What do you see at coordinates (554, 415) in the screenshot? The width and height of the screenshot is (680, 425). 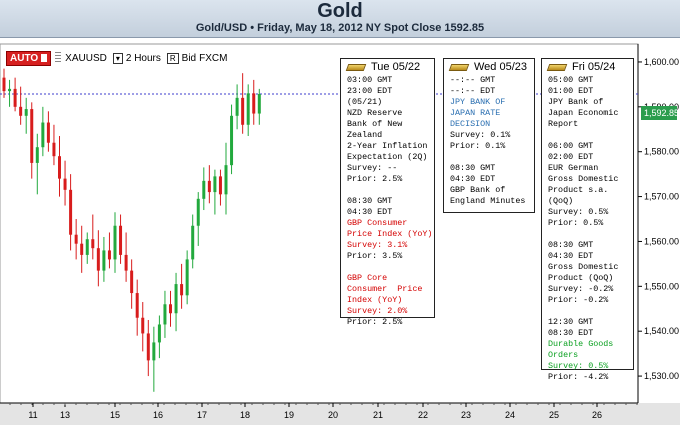 I see `x-tick-label: 25` at bounding box center [554, 415].